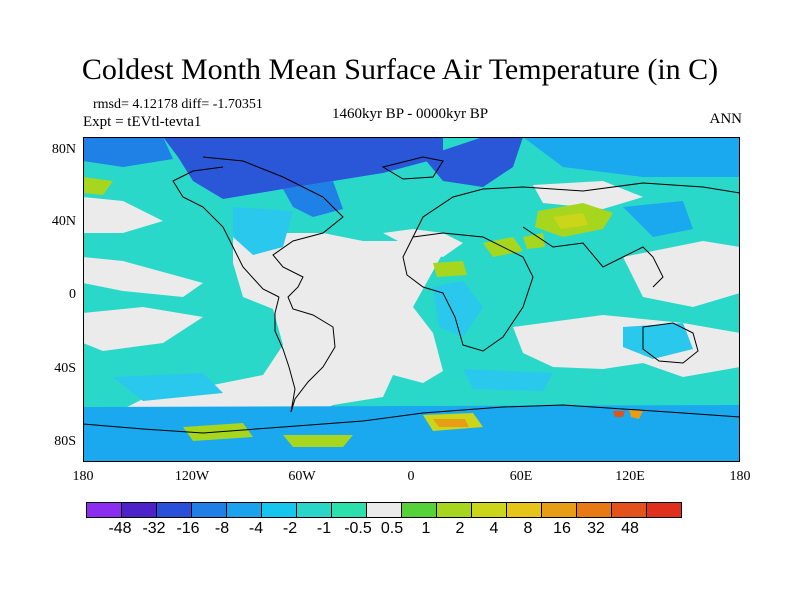 This screenshot has width=800, height=600. What do you see at coordinates (178, 104) in the screenshot?
I see `stats-text: rmsd= 4.12178 diff= -1.70351` at bounding box center [178, 104].